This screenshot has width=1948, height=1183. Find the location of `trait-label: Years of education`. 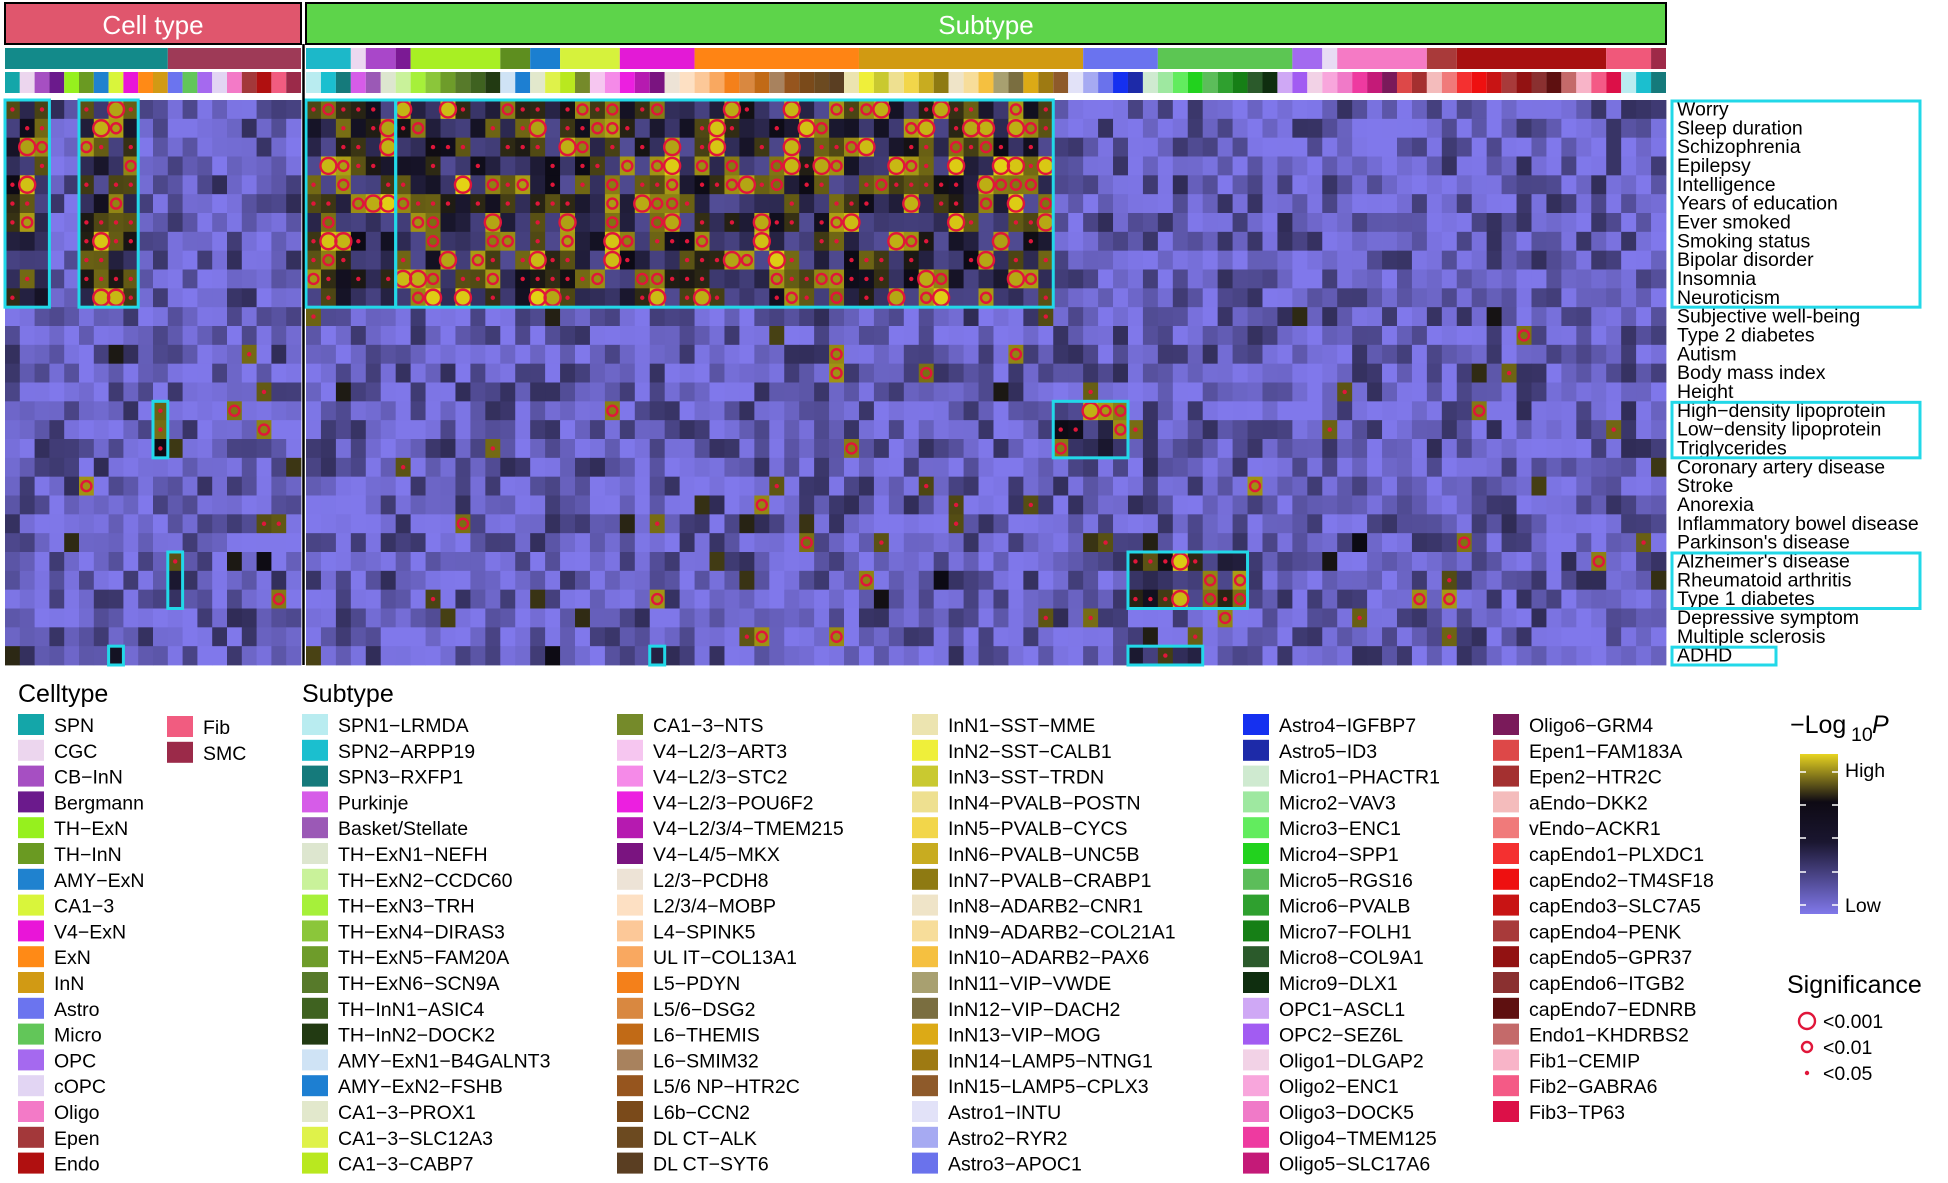

trait-label: Years of education is located at coordinates (1757, 204).